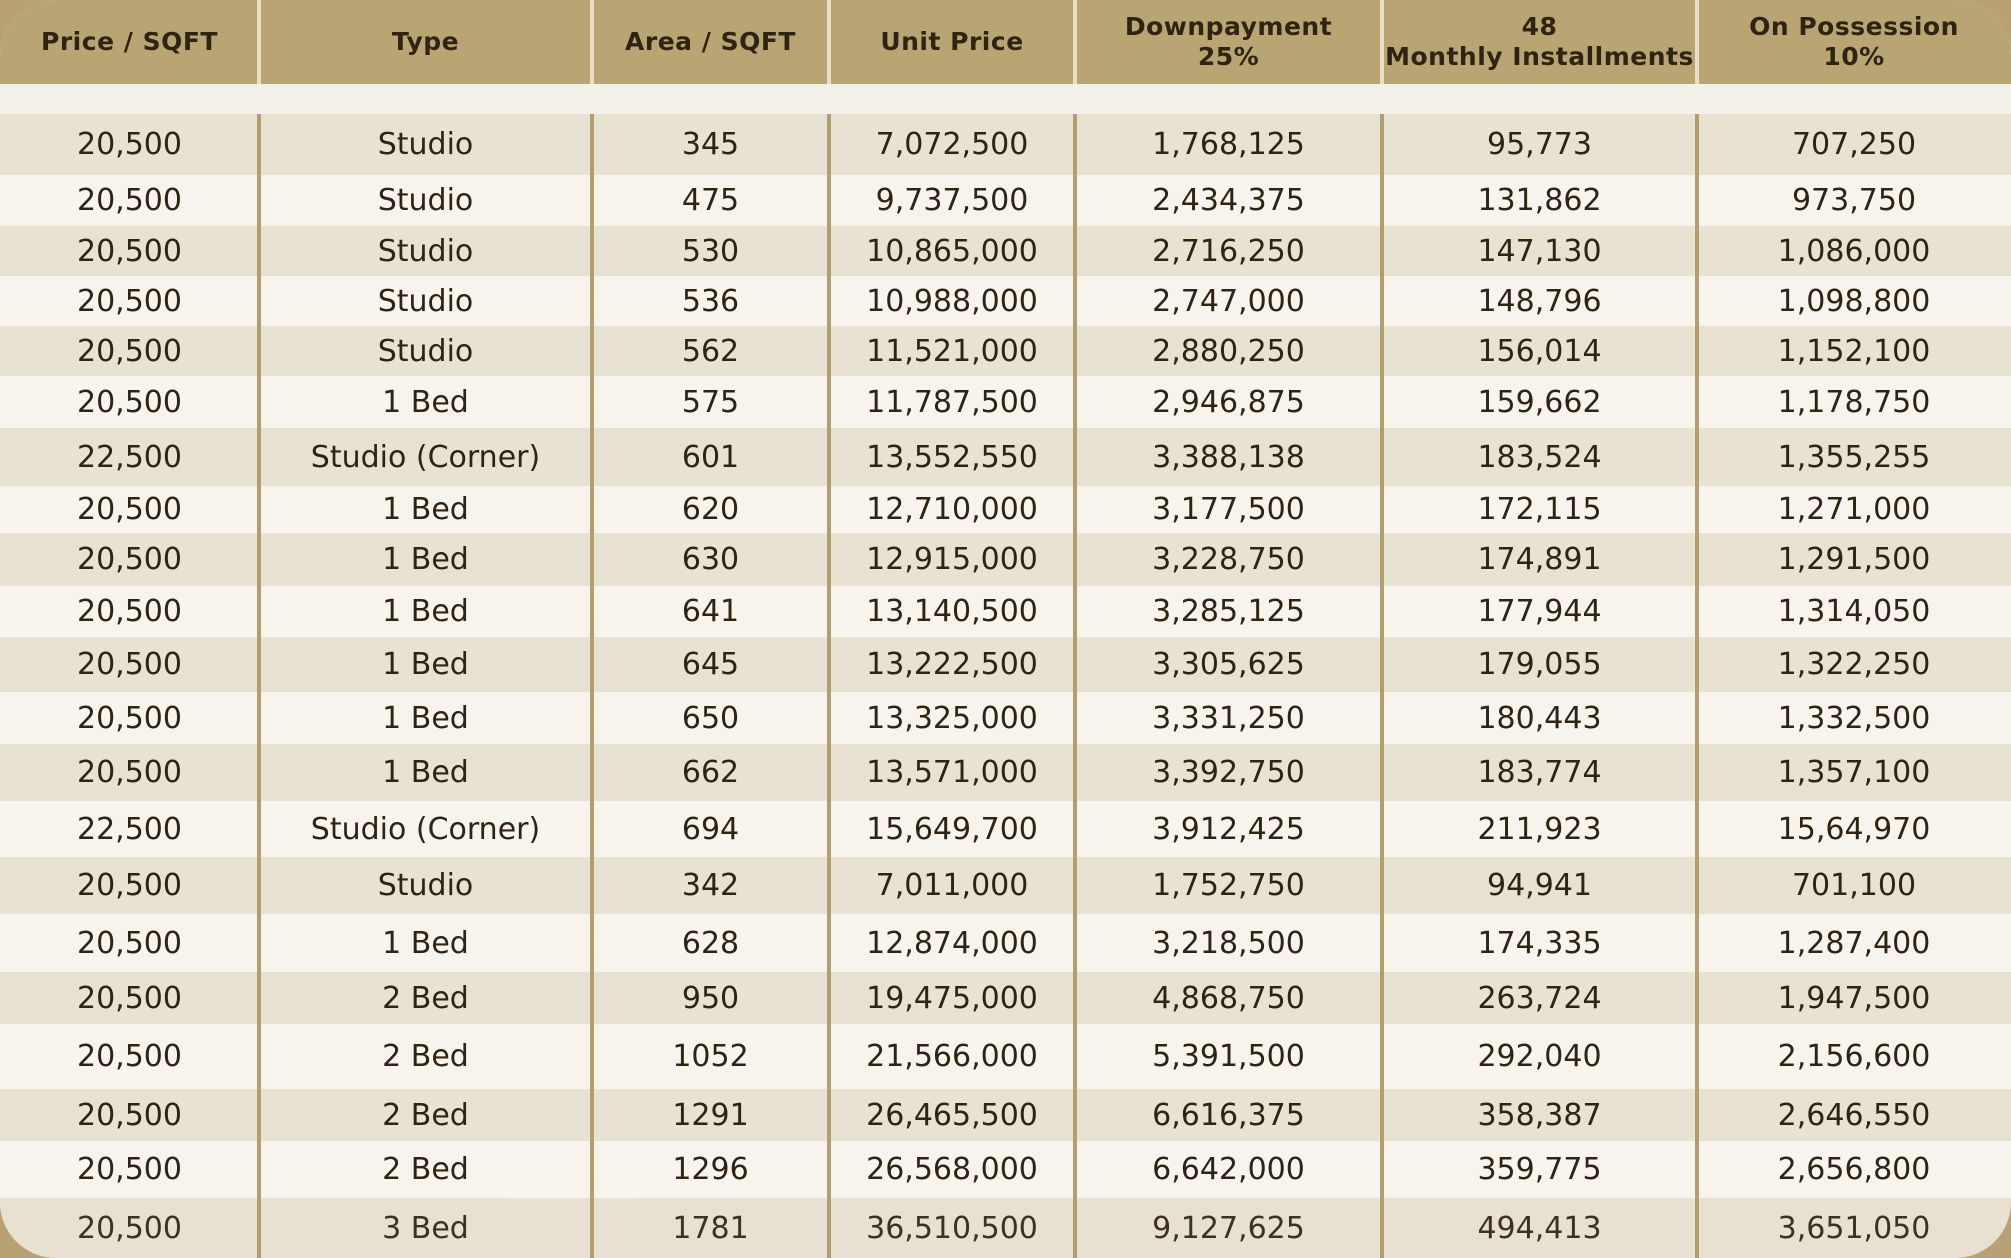 This screenshot has width=2011, height=1258. Describe the element at coordinates (1539, 1228) in the screenshot. I see `table-cell: 494,413` at that location.